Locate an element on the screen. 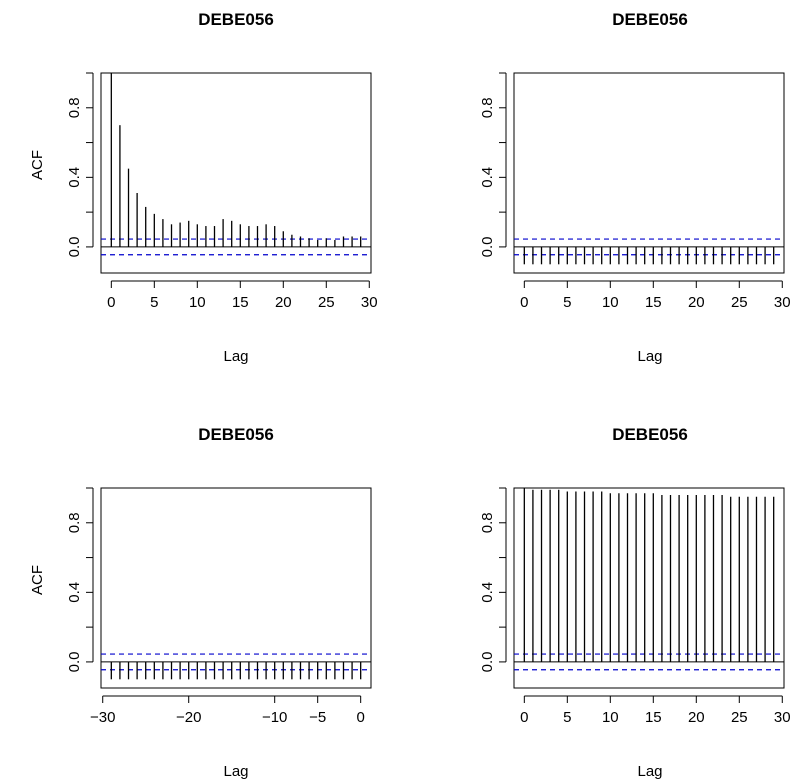 The height and width of the screenshot is (782, 795). panel-3-y-tick-label: 0.0 is located at coordinates (74, 661).